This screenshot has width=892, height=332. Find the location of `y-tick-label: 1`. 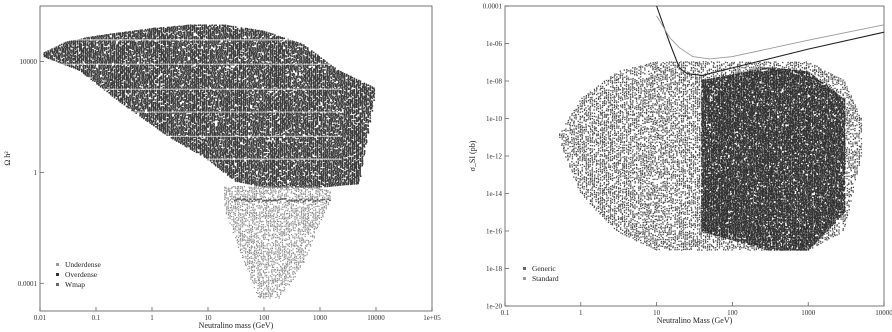

y-tick-label: 1 is located at coordinates (36, 173).